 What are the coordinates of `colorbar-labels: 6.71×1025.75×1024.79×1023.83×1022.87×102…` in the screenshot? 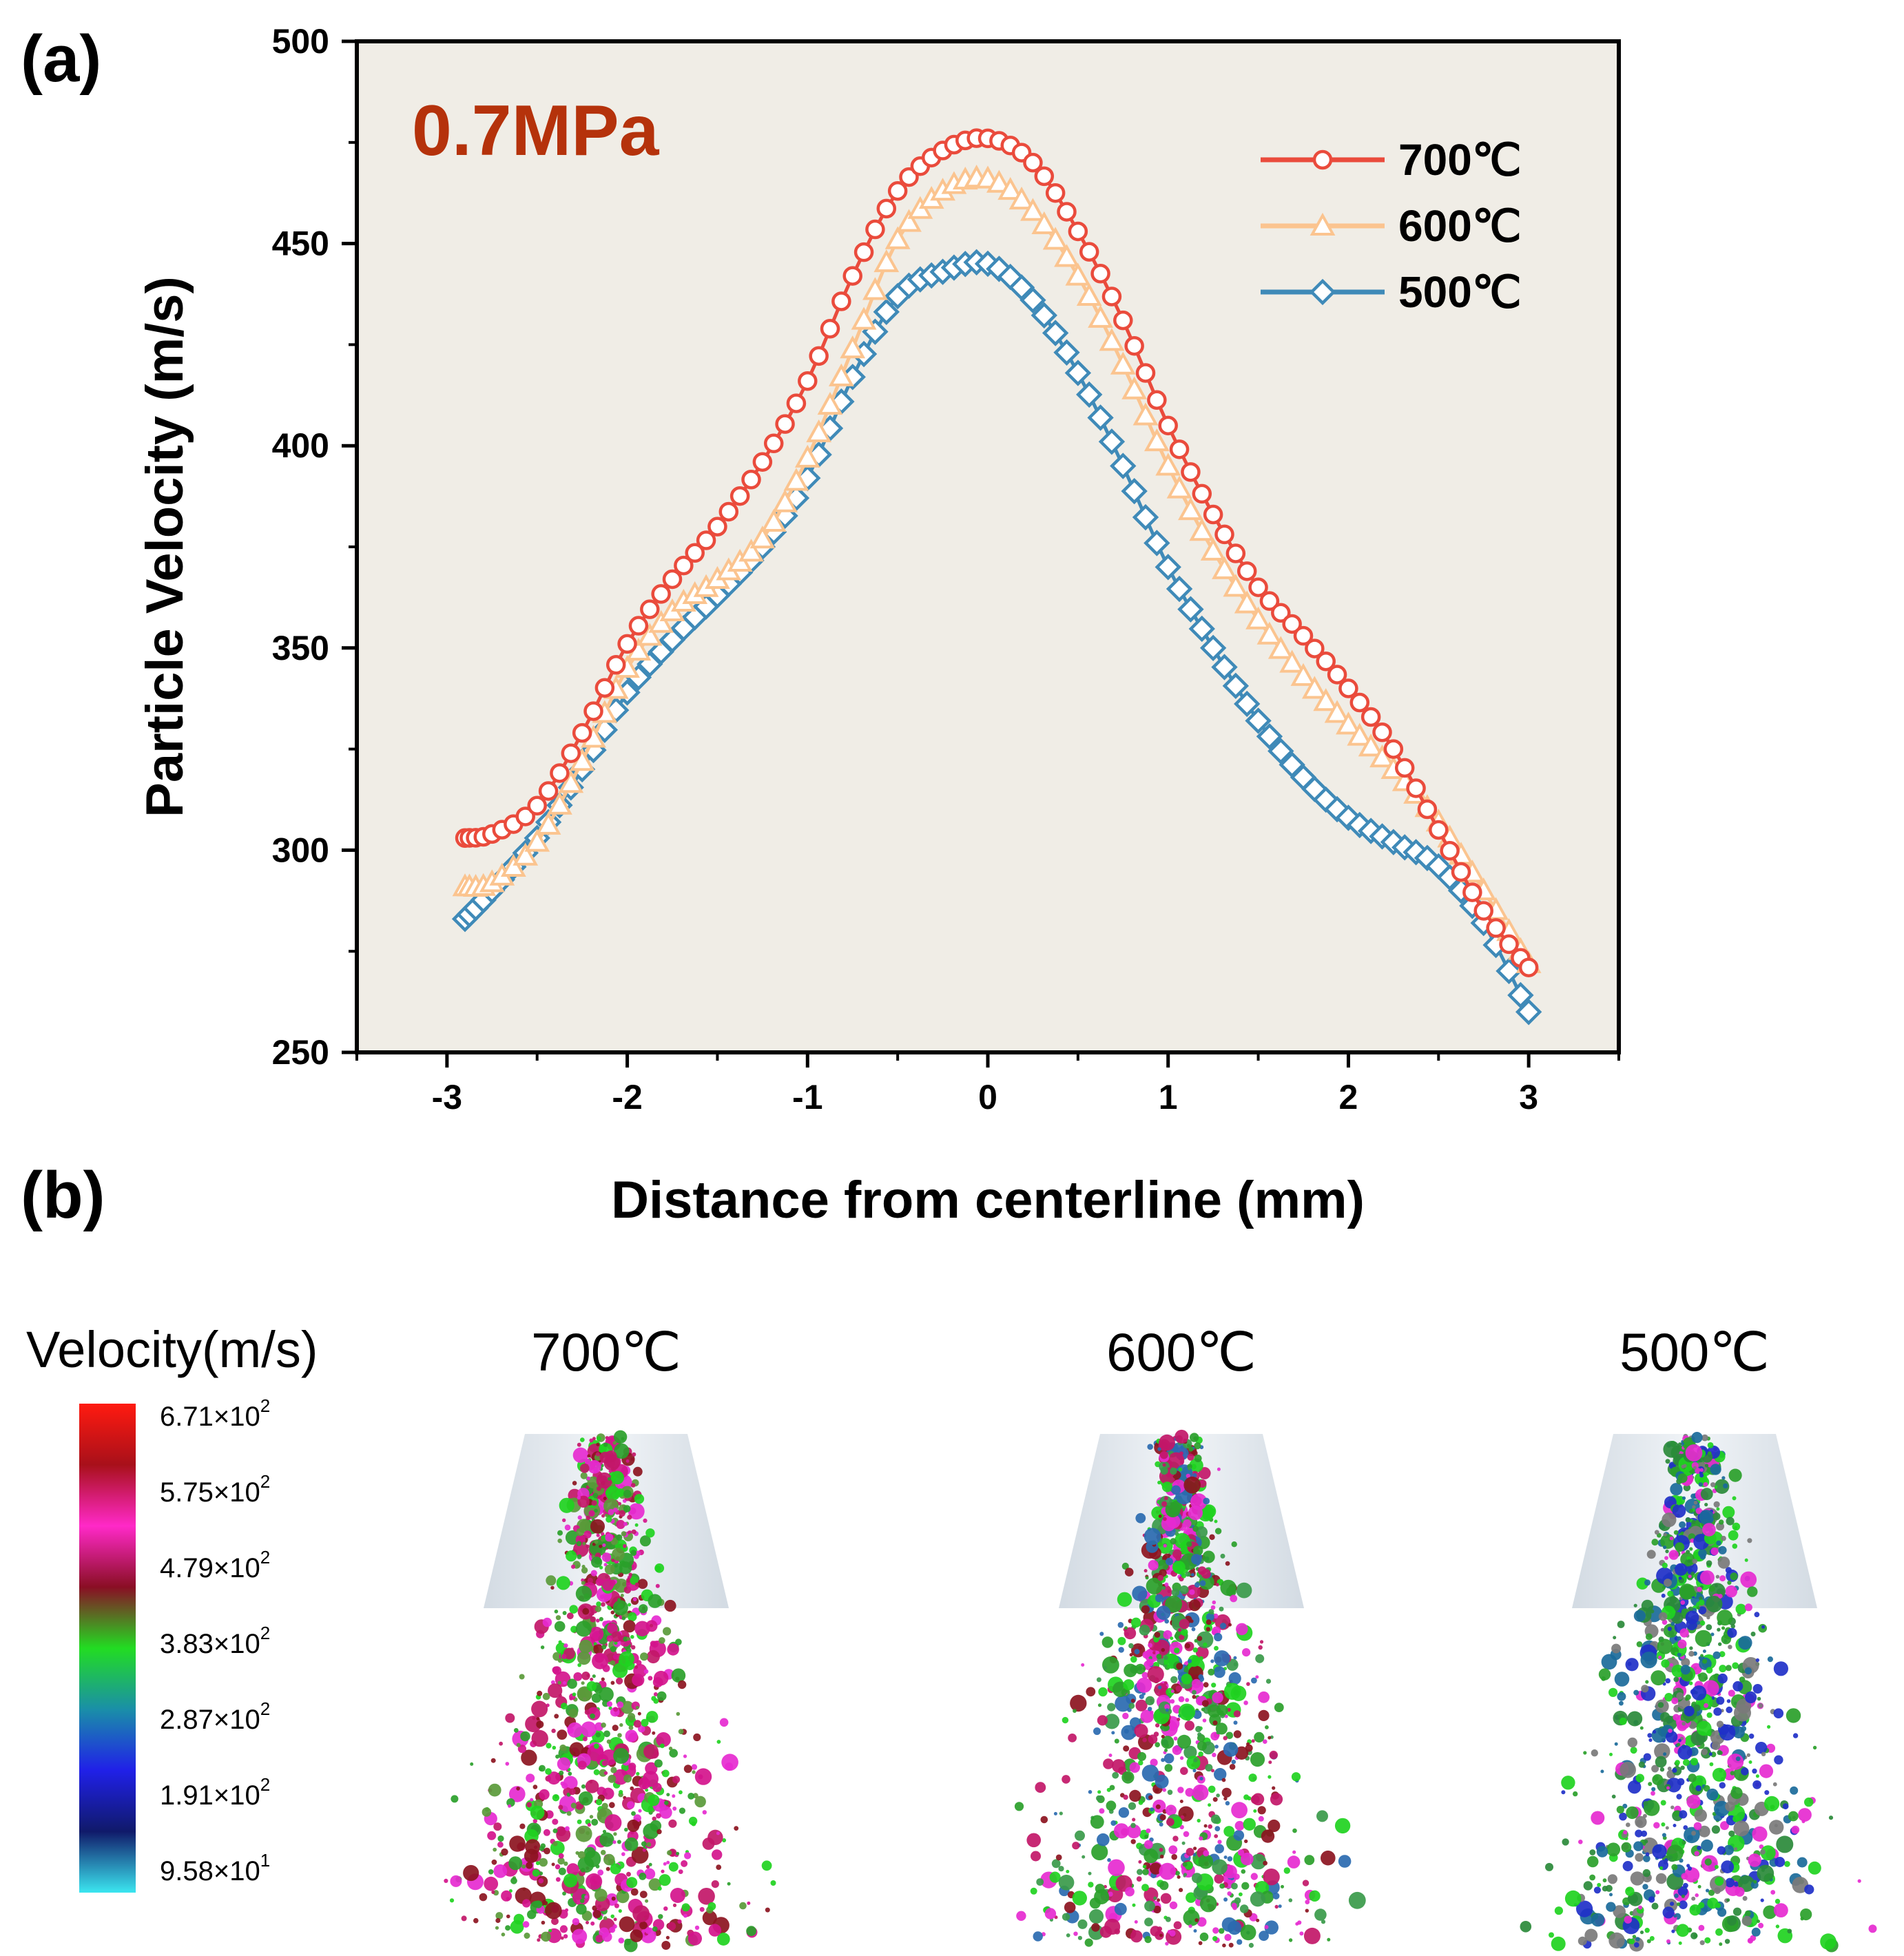 It's located at (215, 1640).